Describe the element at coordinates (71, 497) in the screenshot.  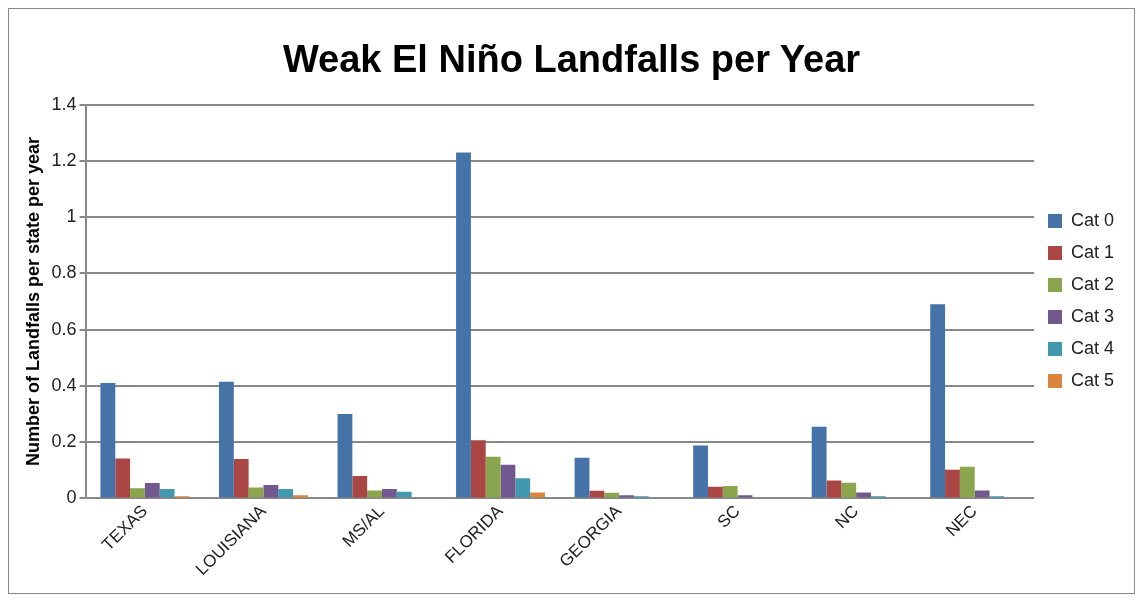
I see `y-tick-label: 0` at that location.